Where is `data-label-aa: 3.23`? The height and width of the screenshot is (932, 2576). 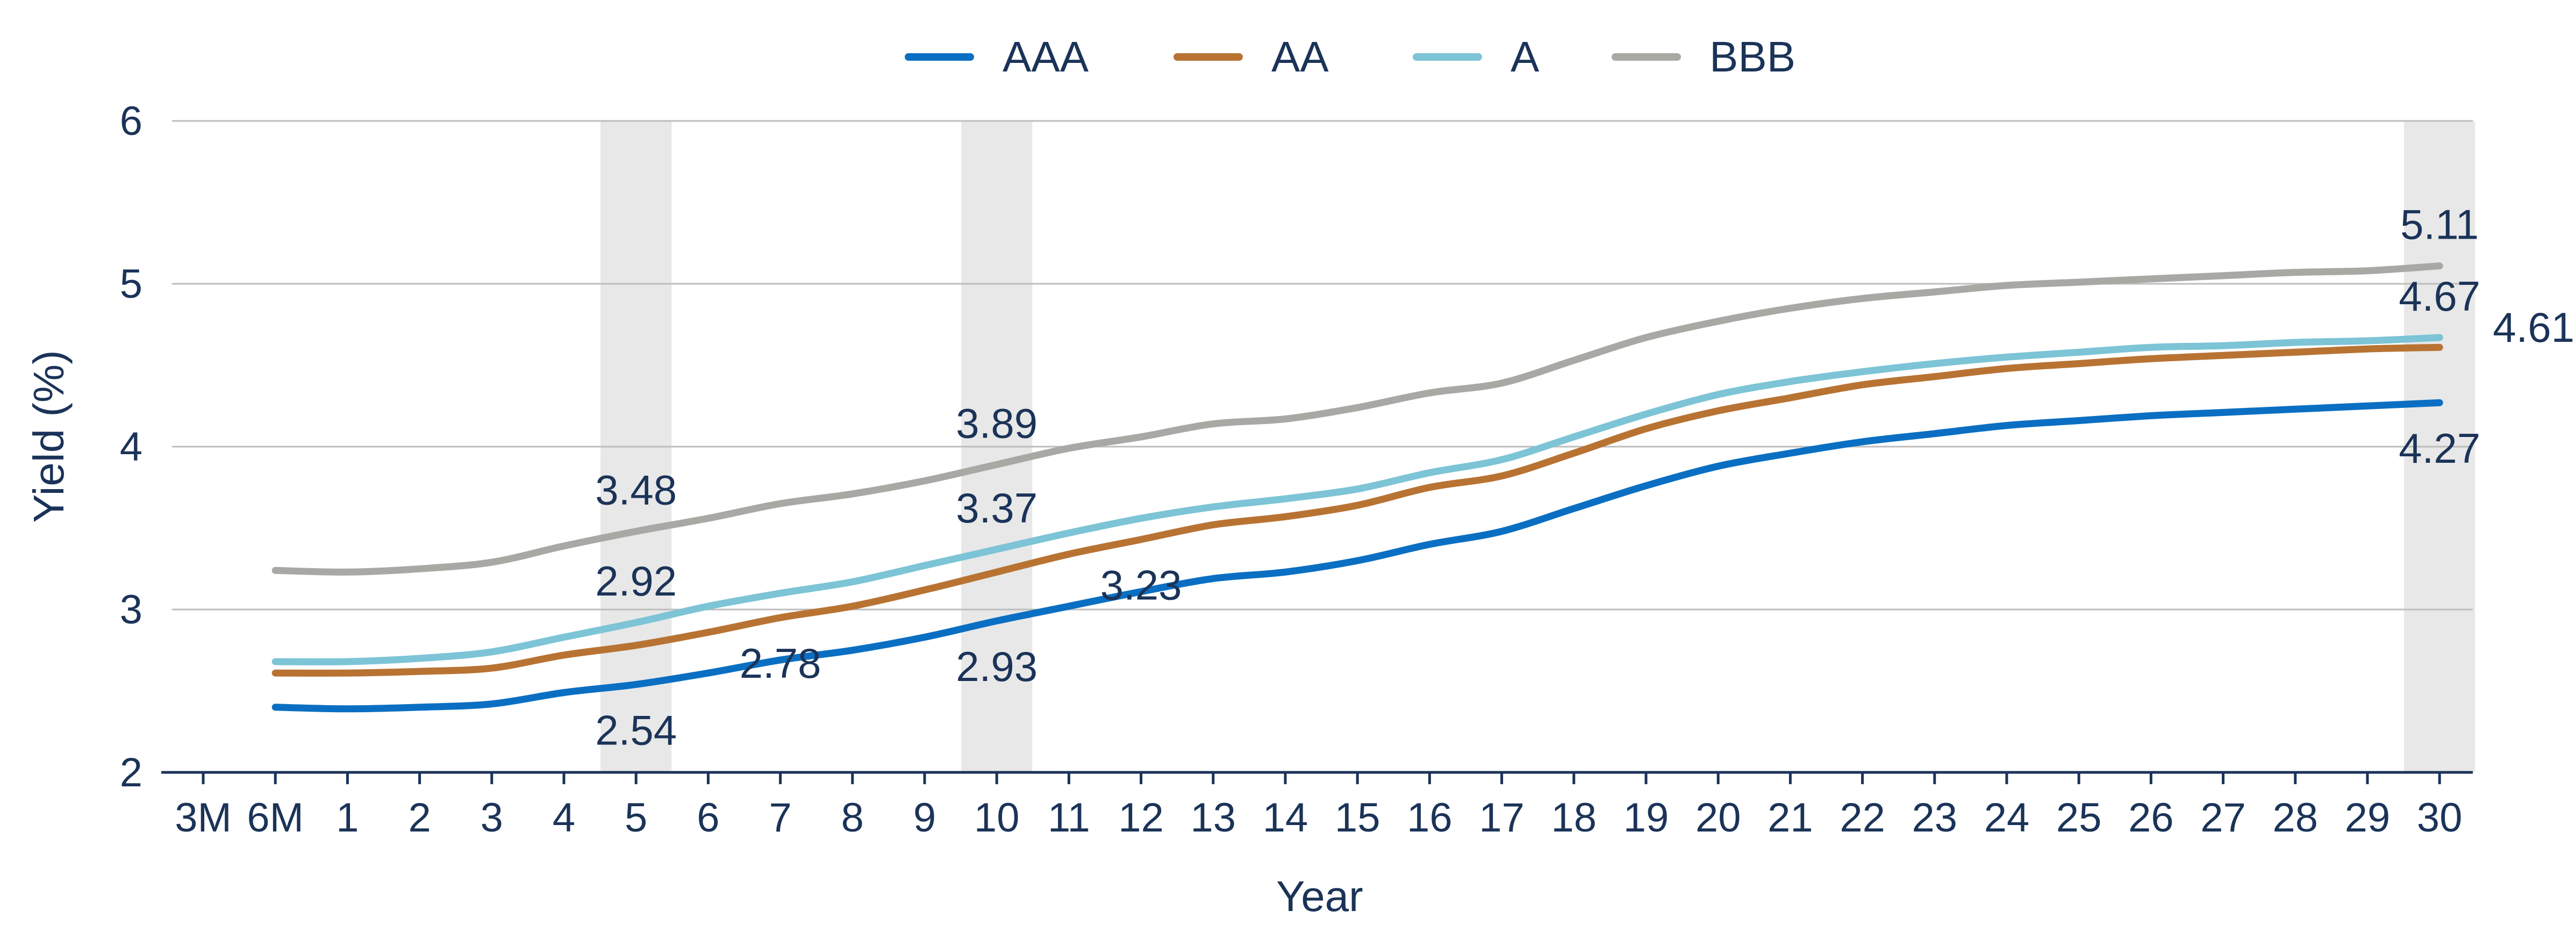
data-label-aa: 3.23 is located at coordinates (1141, 585).